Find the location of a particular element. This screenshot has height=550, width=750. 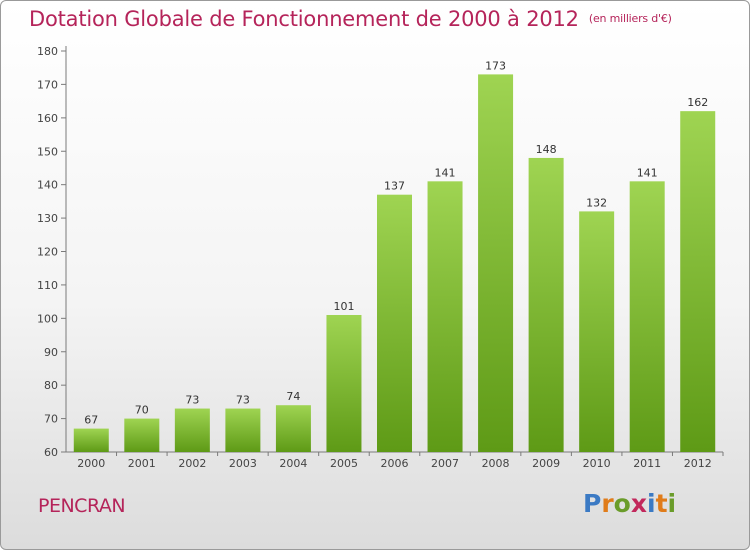

x-tick-label: 2009 is located at coordinates (546, 463).